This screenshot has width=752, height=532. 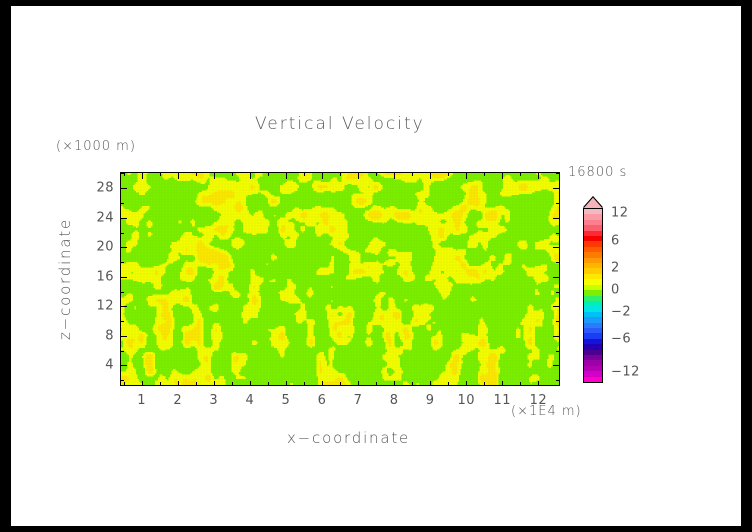 I want to click on colorbar-arrow-outline, so click(x=593, y=202).